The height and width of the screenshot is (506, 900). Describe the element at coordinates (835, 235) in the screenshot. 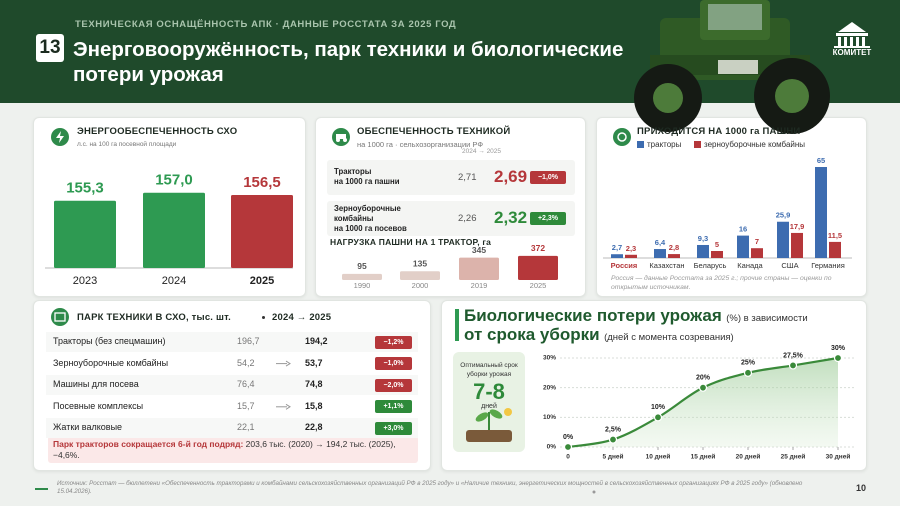

I see `value-label: 11,5` at that location.